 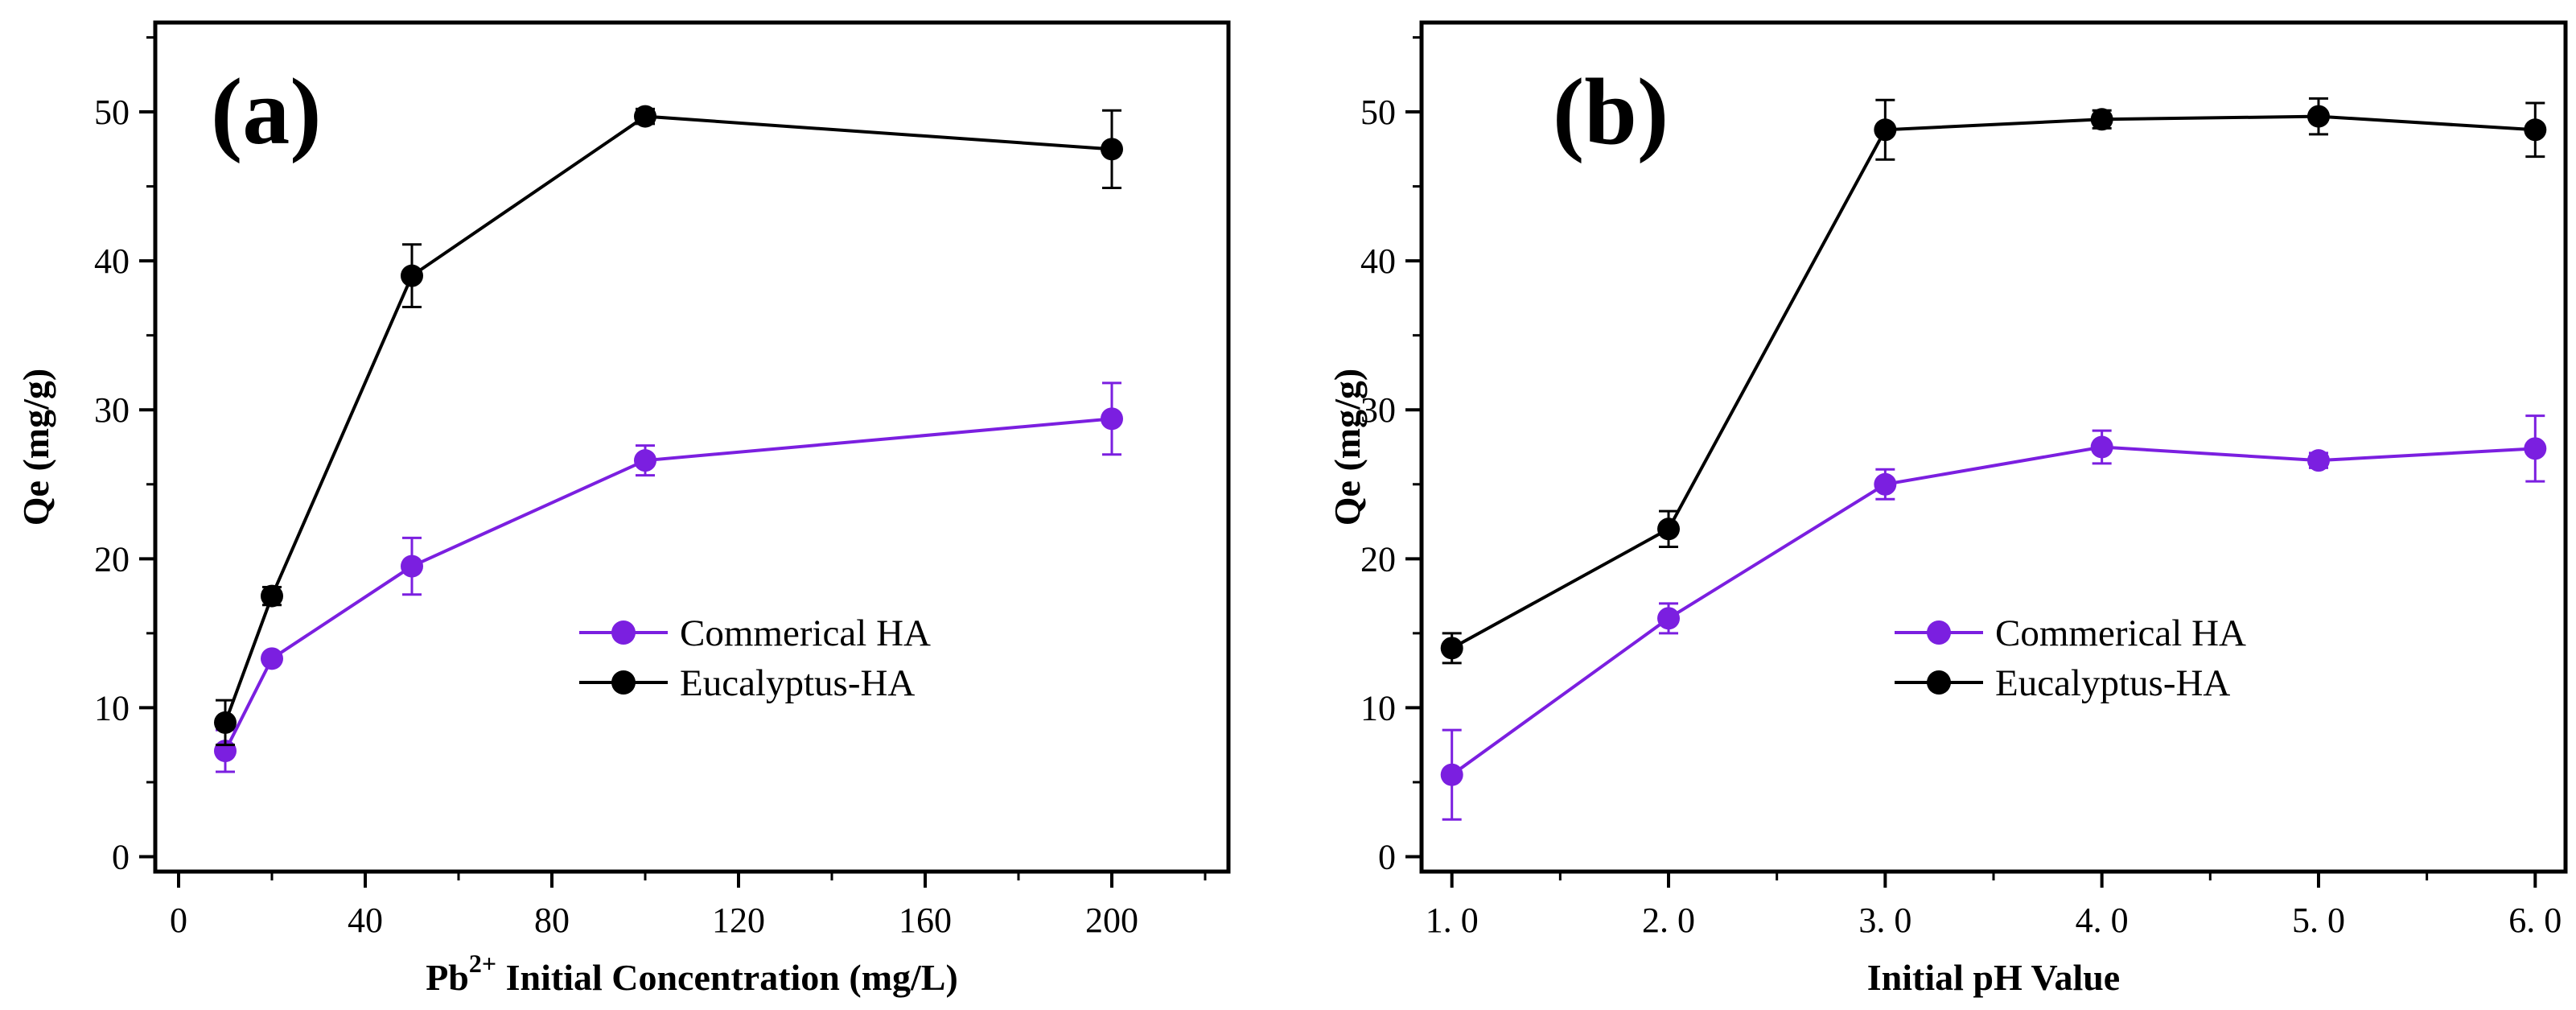 I want to click on x-axis-title: Initial pH Value, so click(x=1993, y=977).